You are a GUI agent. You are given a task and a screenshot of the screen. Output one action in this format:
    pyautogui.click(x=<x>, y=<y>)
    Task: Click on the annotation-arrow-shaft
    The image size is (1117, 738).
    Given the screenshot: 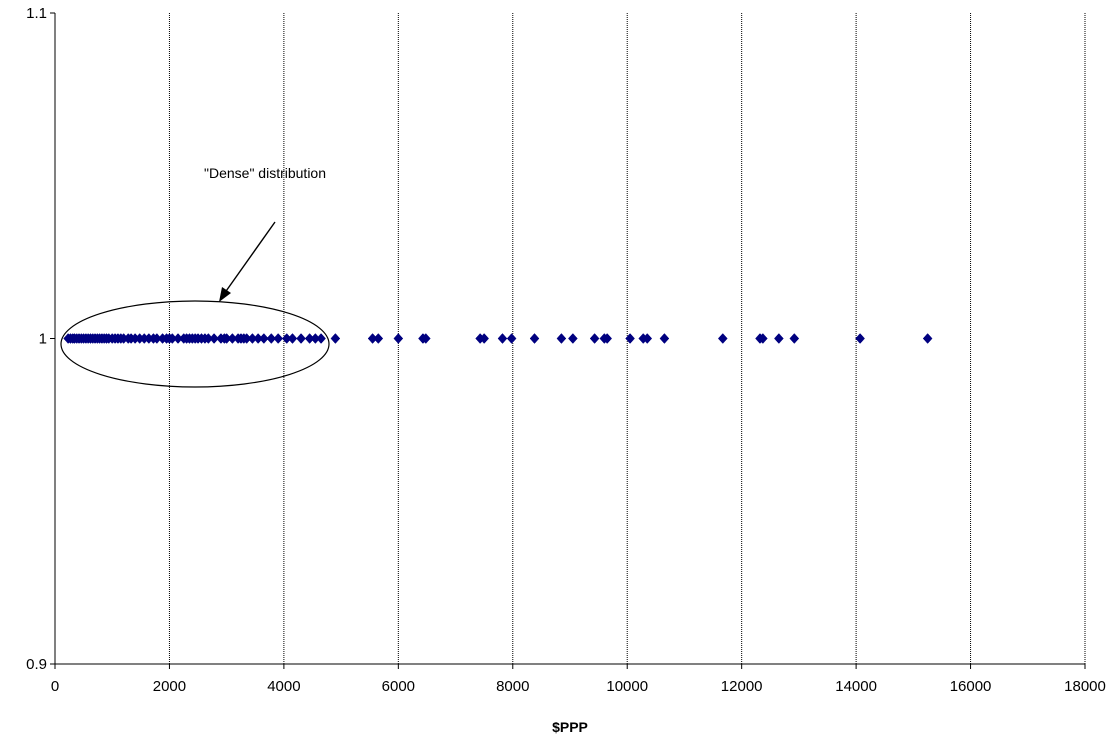 What is the action you would take?
    pyautogui.click(x=249, y=258)
    